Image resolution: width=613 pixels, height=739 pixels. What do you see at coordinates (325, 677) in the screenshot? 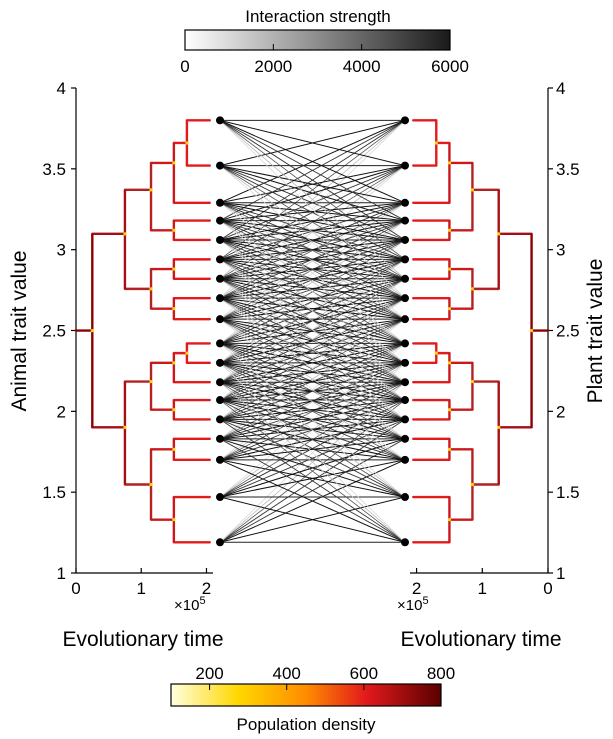
I see `density-colorbar-ticks: 200 400 600 800` at bounding box center [325, 677].